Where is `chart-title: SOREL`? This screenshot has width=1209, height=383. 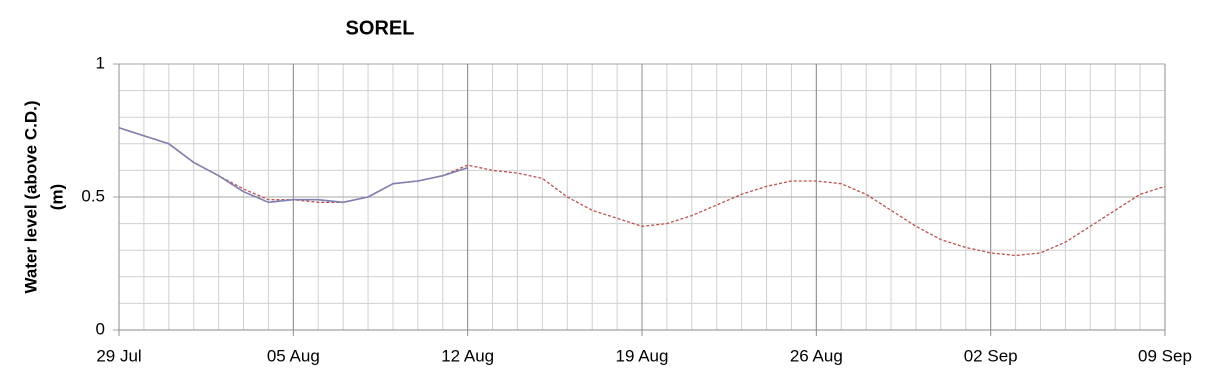 chart-title: SOREL is located at coordinates (380, 28).